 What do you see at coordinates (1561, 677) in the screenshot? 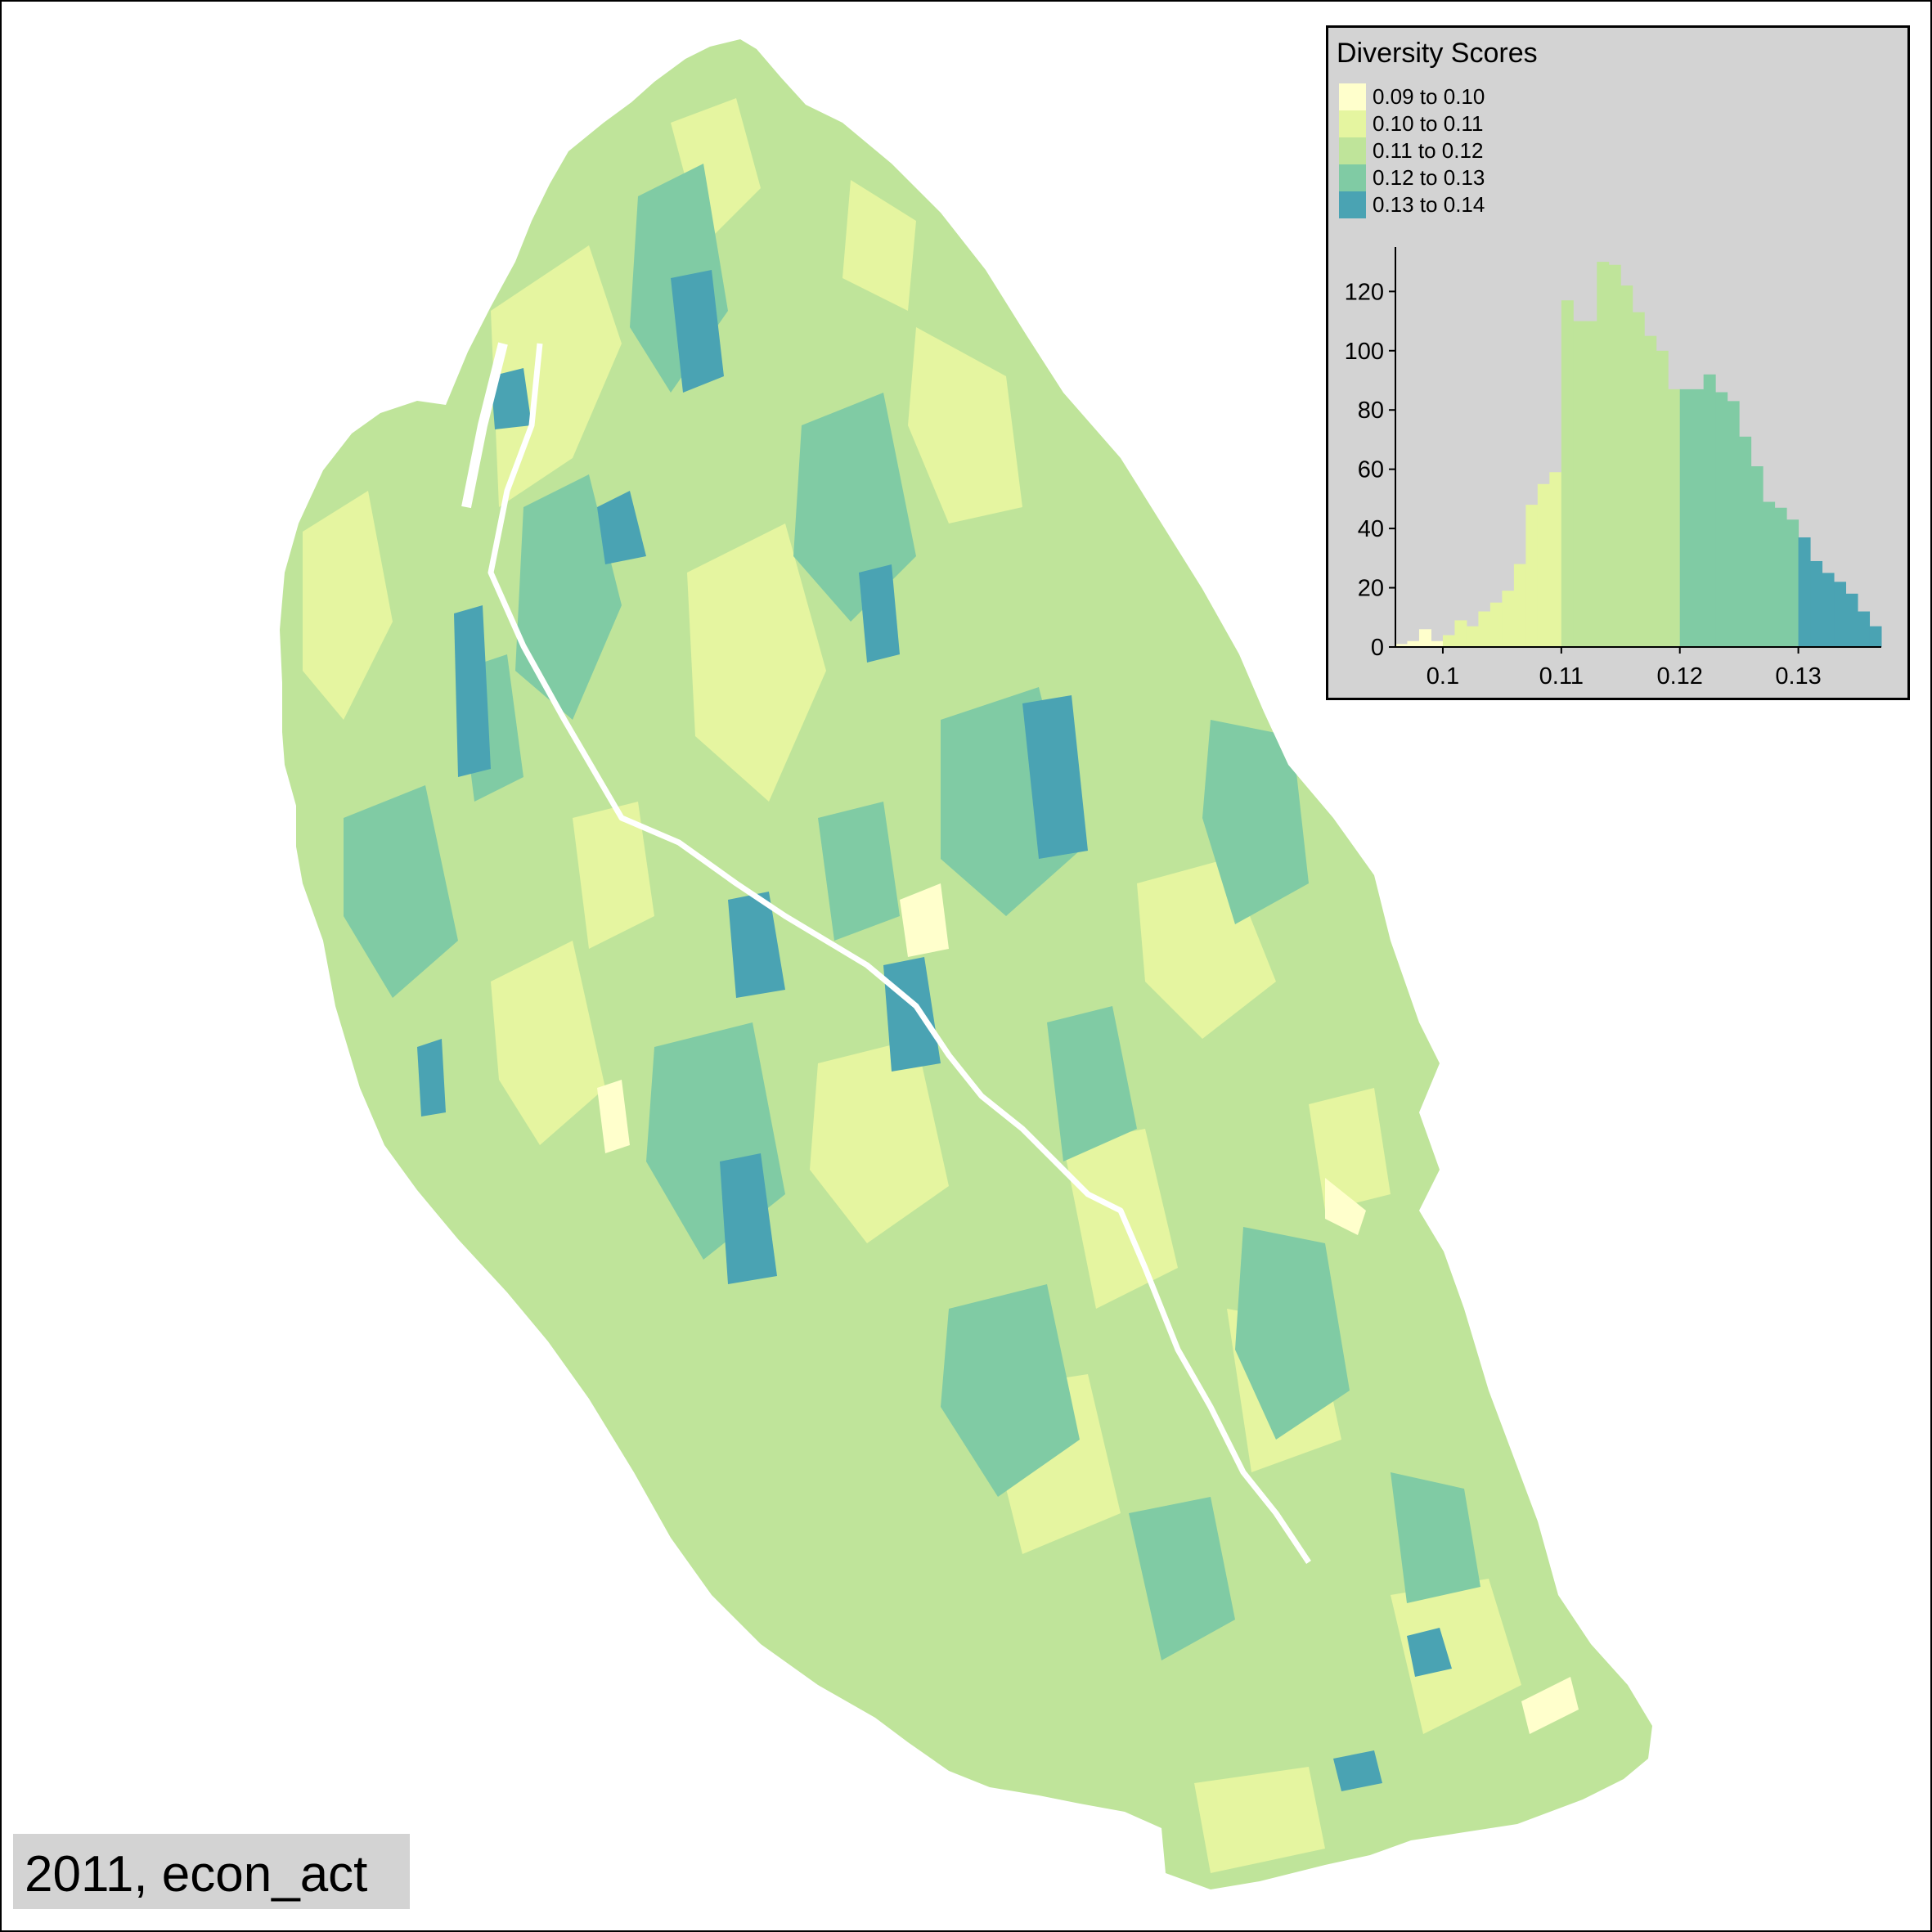
I see `x-tick-label: 0.11` at bounding box center [1561, 677].